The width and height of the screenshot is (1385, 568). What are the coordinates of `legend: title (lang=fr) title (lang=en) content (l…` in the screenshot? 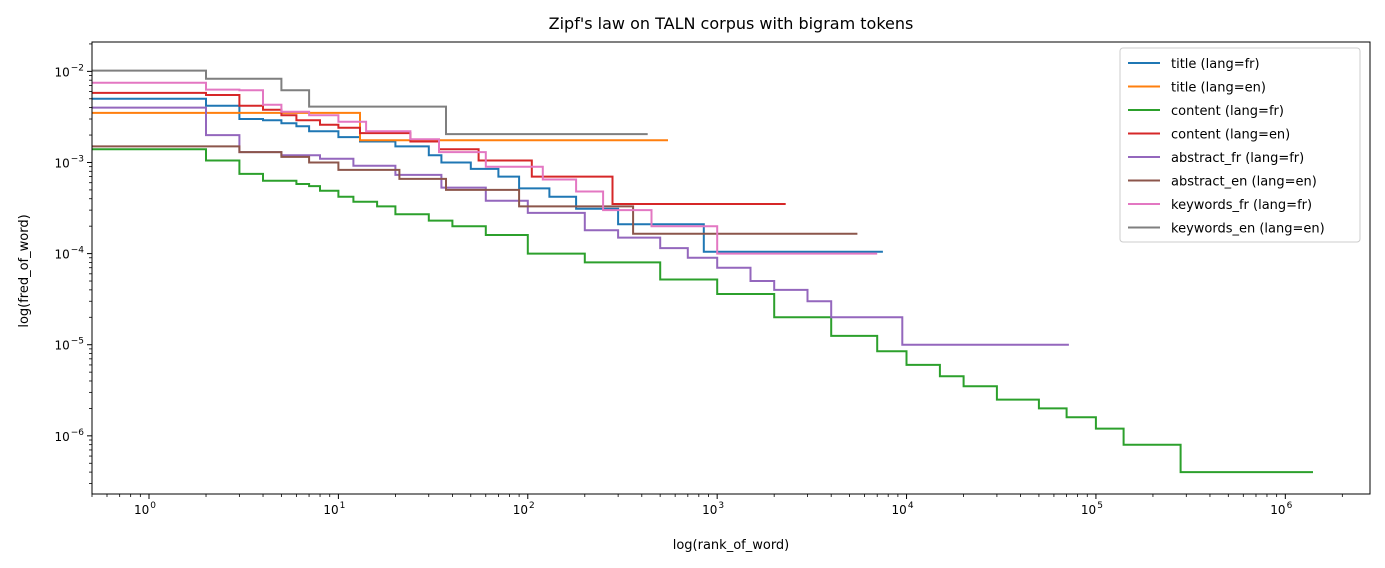 It's located at (1240, 145).